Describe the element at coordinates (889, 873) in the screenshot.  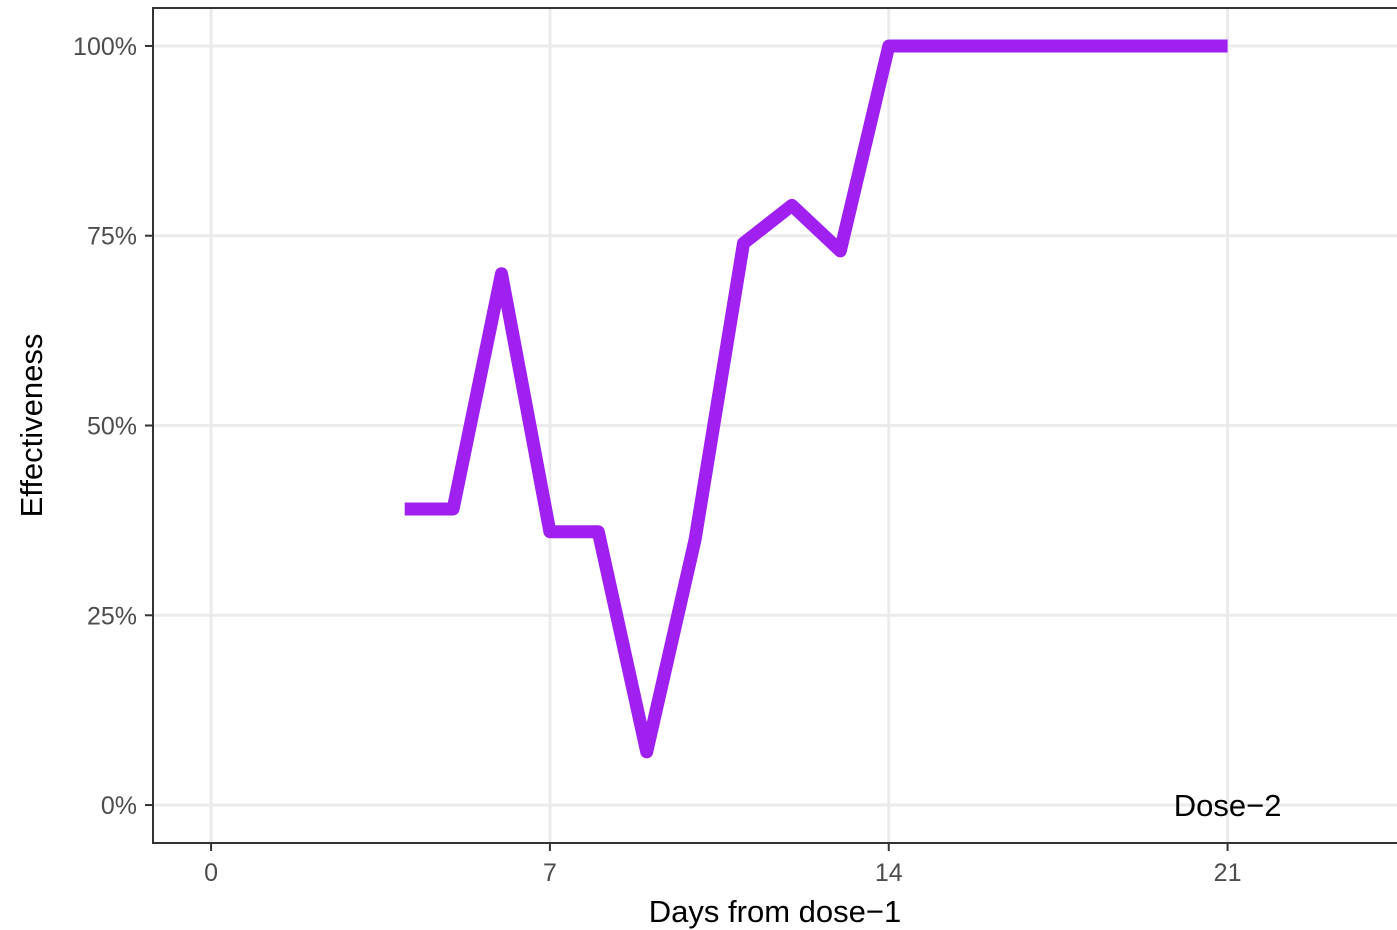
I see `x-tick-label-14: 14` at that location.